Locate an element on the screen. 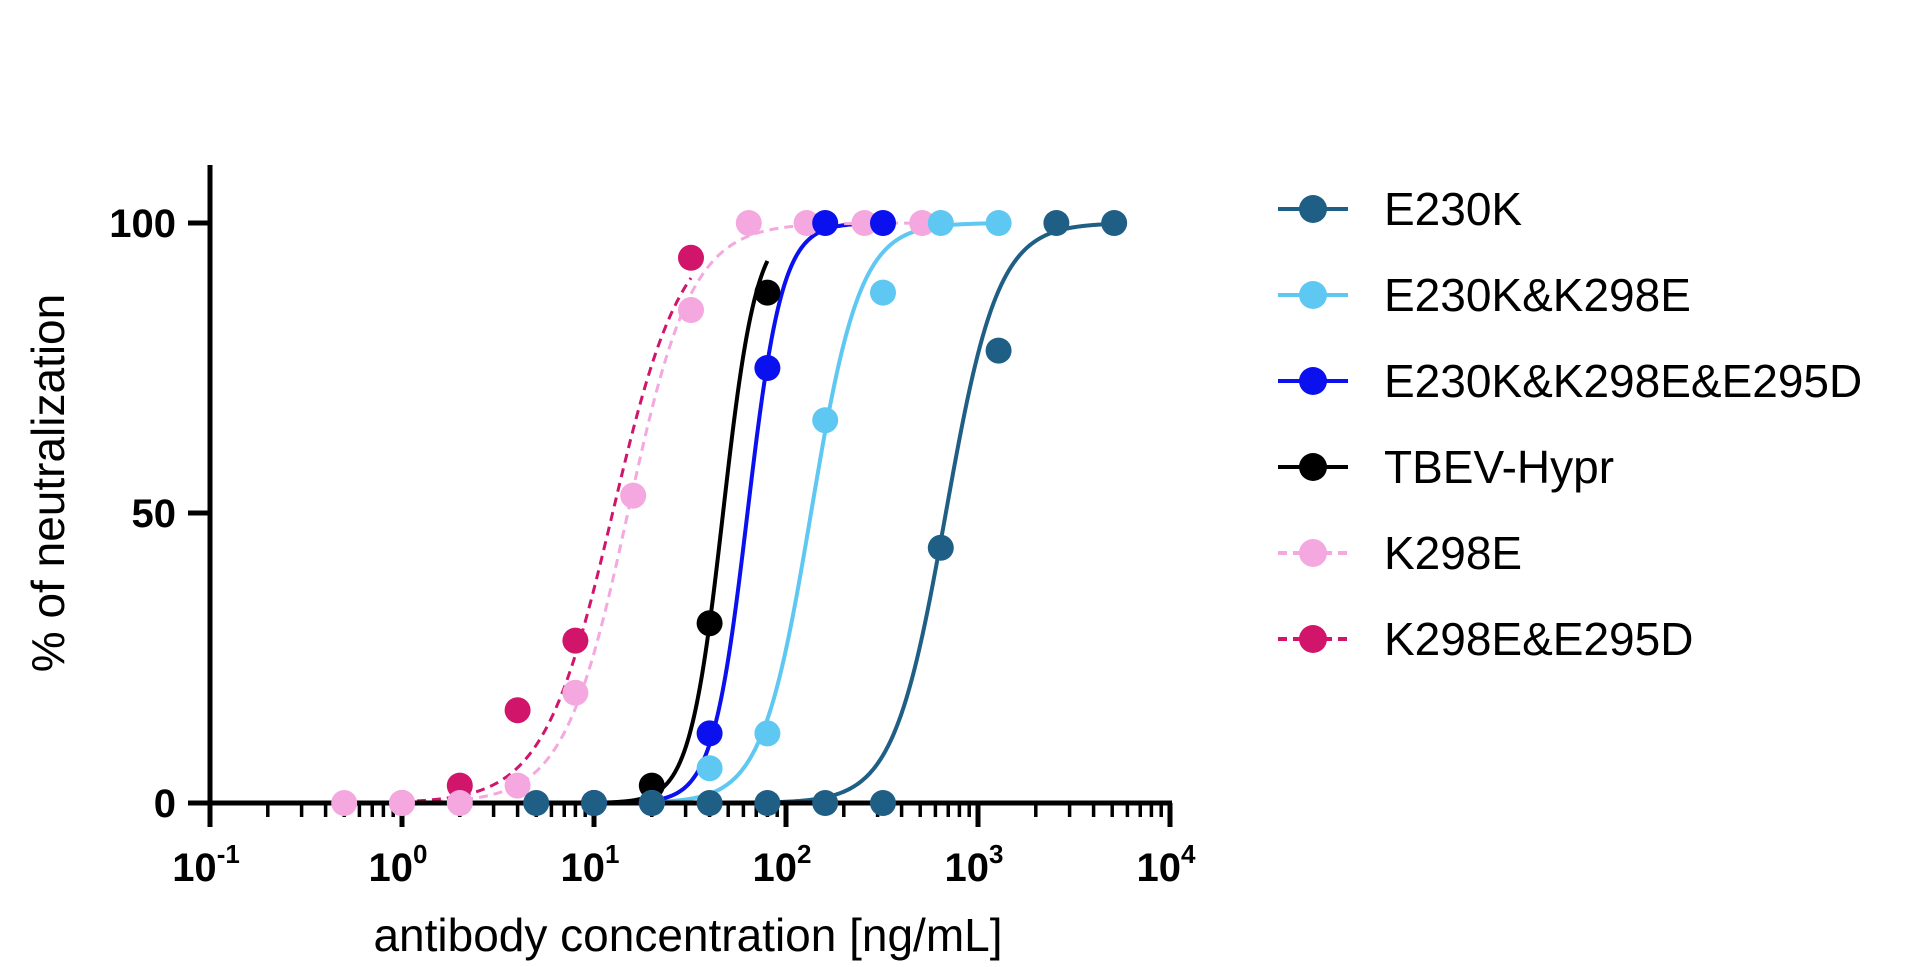 This screenshot has width=1920, height=967. legend-label: K298E is located at coordinates (1453, 553).